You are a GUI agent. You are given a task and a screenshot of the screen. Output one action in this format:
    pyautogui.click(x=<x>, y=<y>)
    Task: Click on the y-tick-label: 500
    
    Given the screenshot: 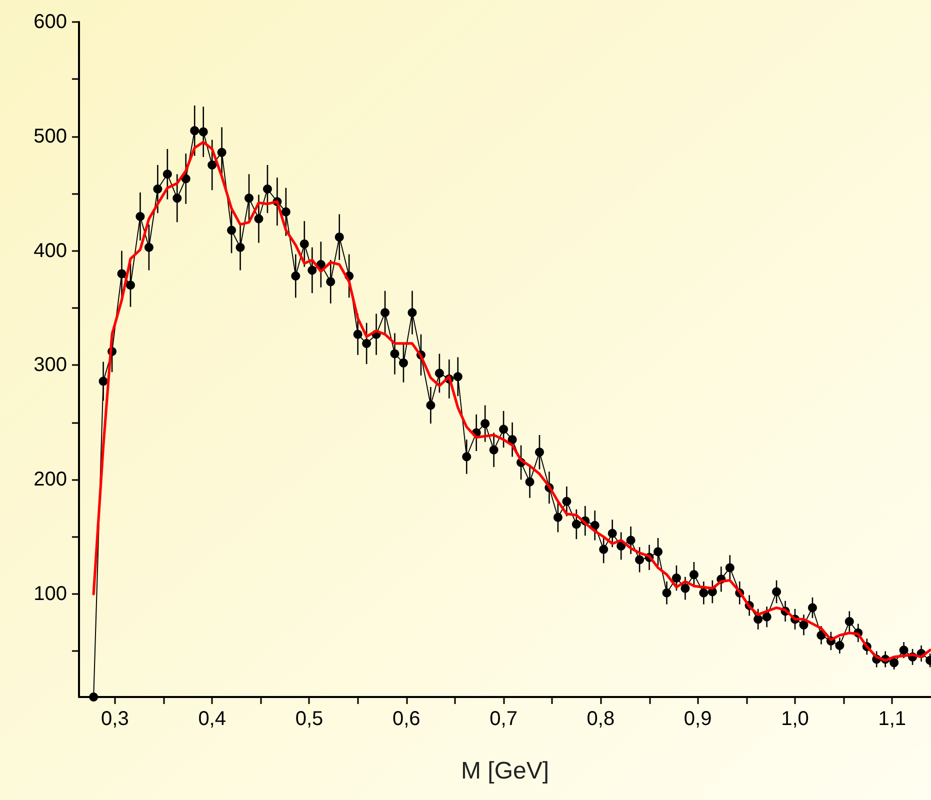 What is the action you would take?
    pyautogui.click(x=50, y=136)
    